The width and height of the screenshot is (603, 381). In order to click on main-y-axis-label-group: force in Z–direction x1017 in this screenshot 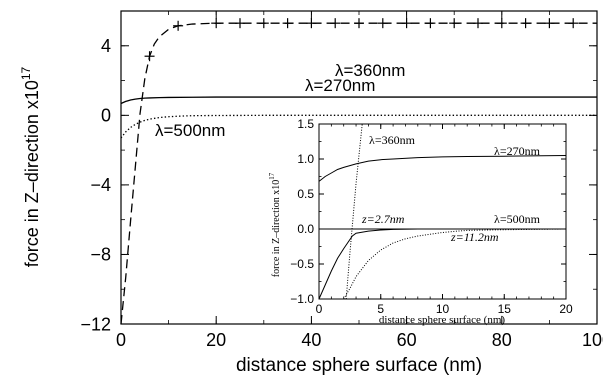, I will do `click(30, 166)`.